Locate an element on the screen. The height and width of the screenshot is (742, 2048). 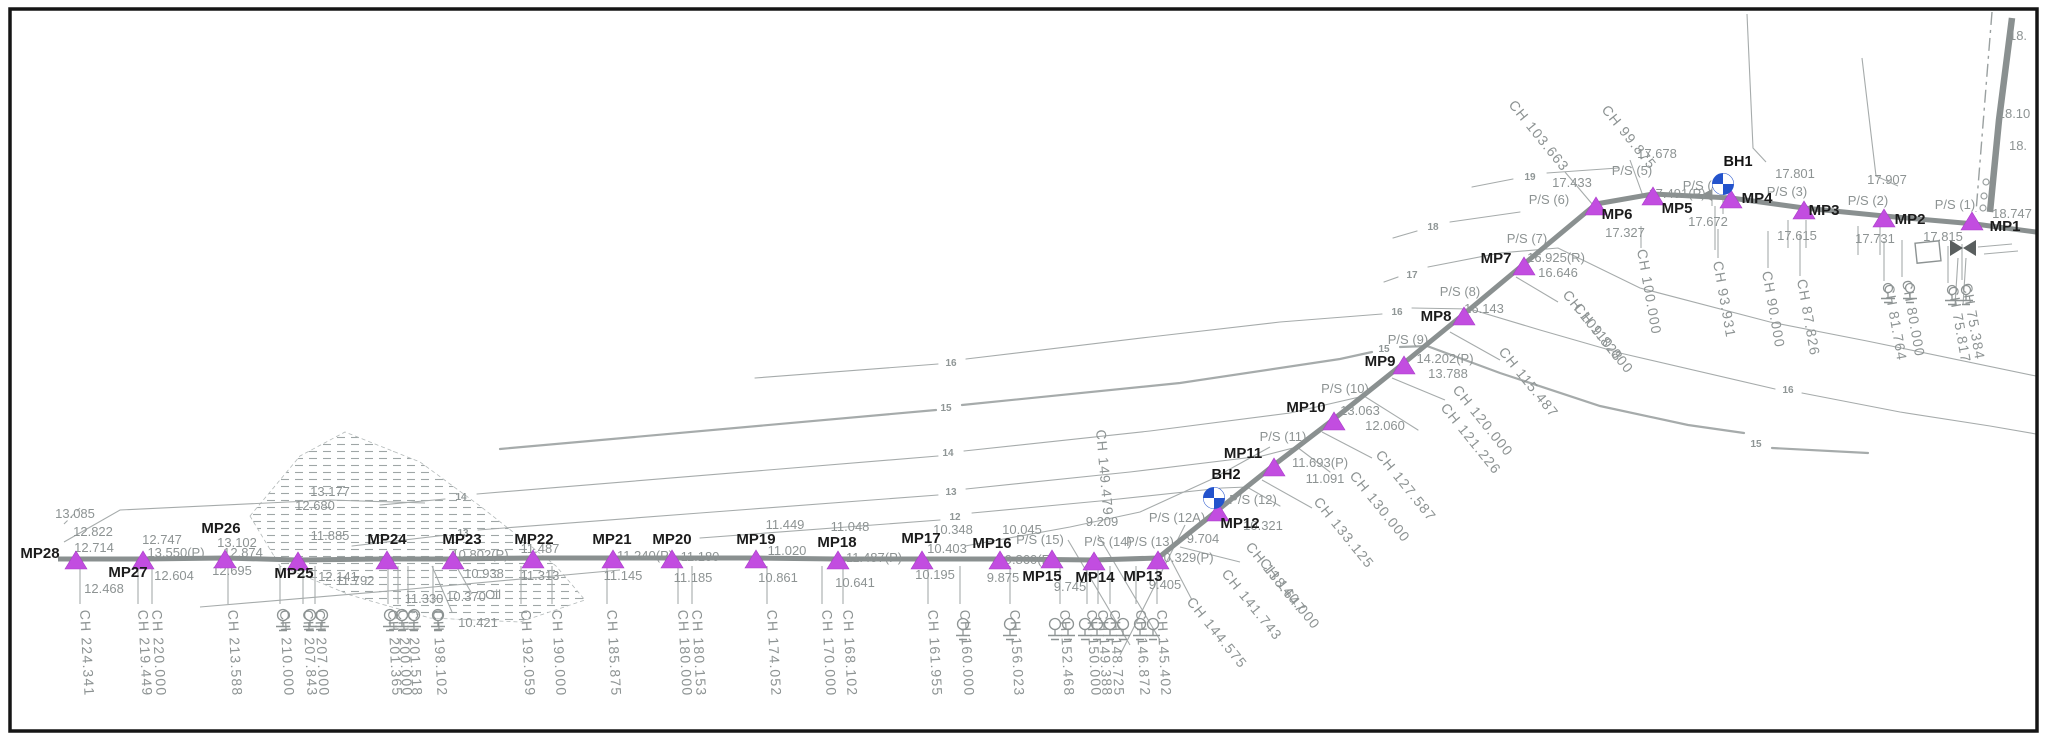
elevation-label: 9.745 is located at coordinates (1070, 586).